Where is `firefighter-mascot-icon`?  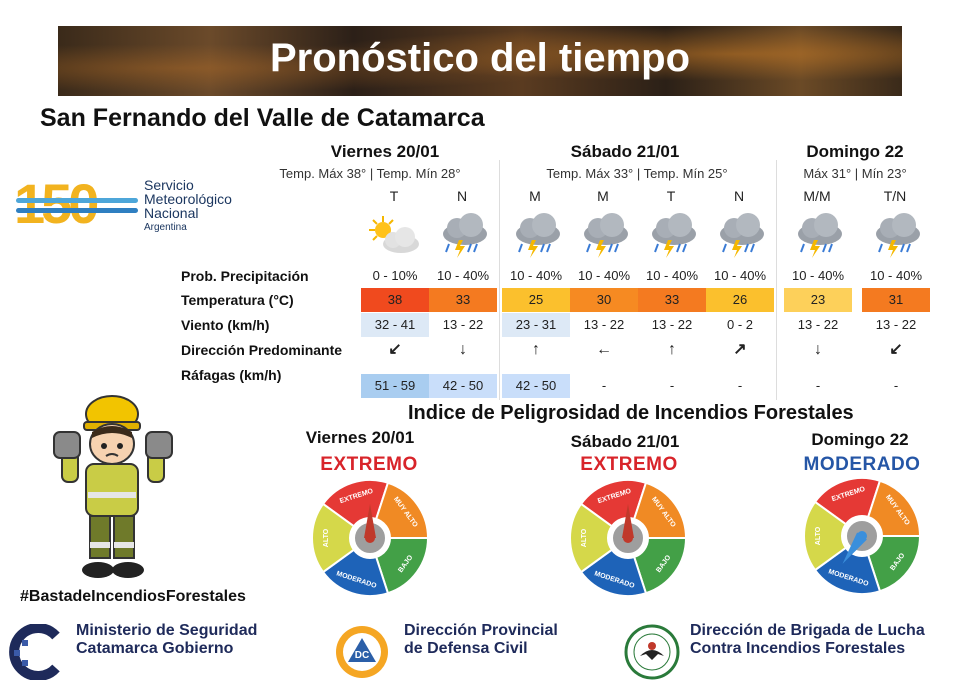
firefighter-mascot-icon is located at coordinates (113, 486).